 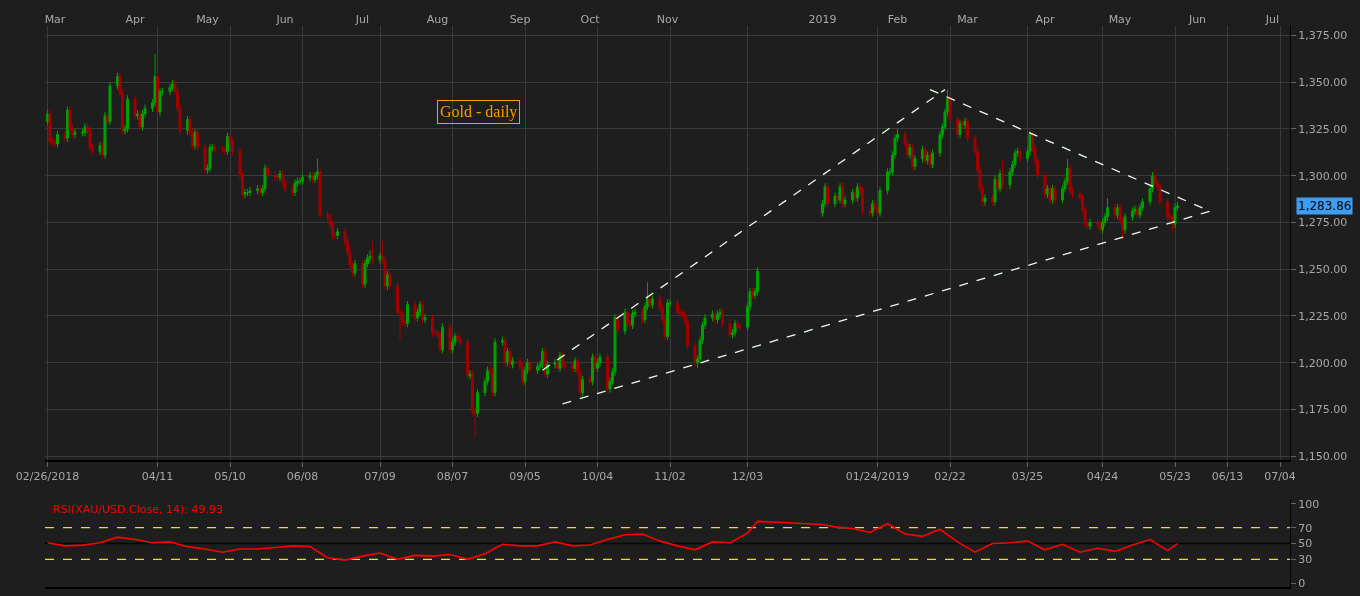 What do you see at coordinates (1323, 36) in the screenshot?
I see `y-tick-label: 1,375.00` at bounding box center [1323, 36].